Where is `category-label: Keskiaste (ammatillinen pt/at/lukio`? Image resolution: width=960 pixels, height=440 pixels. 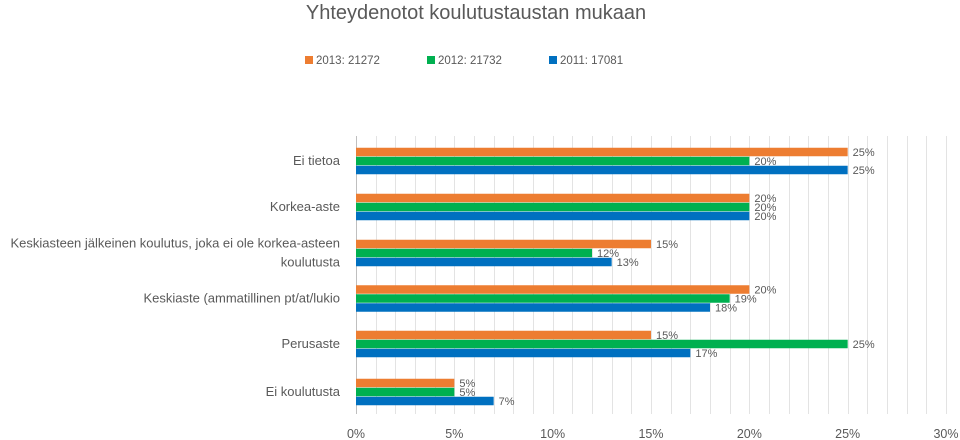 category-label: Keskiaste (ammatillinen pt/at/lukio is located at coordinates (241, 298).